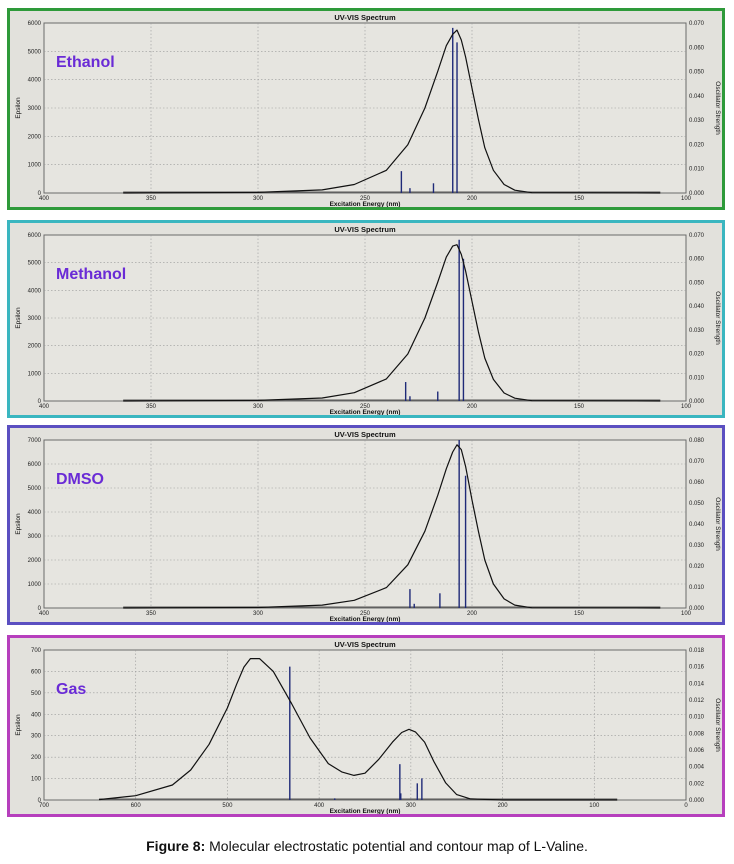 The height and width of the screenshot is (864, 734). Describe the element at coordinates (579, 199) in the screenshot. I see `x-tick-label-0: 150` at that location.